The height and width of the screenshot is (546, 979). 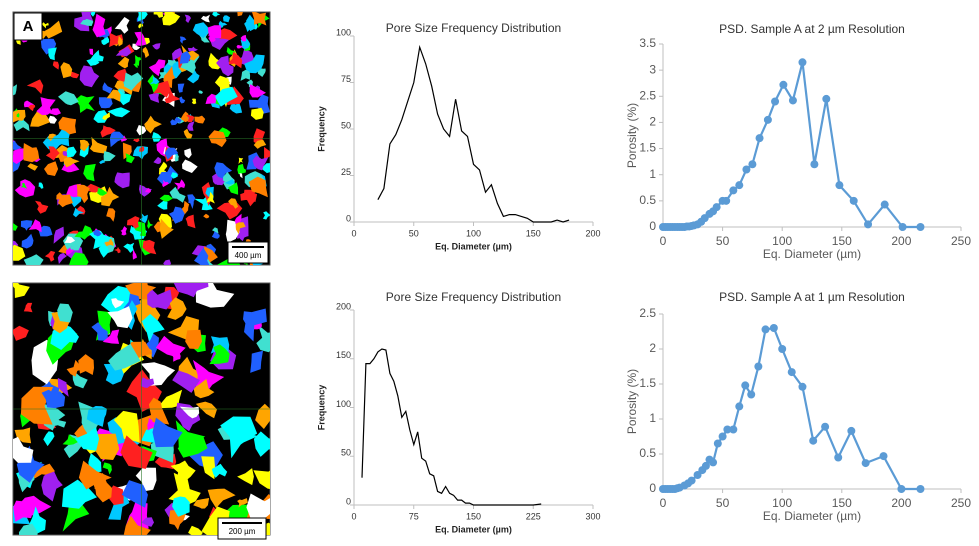 I want to click on y-axis-label: Frequency, so click(x=321, y=129).